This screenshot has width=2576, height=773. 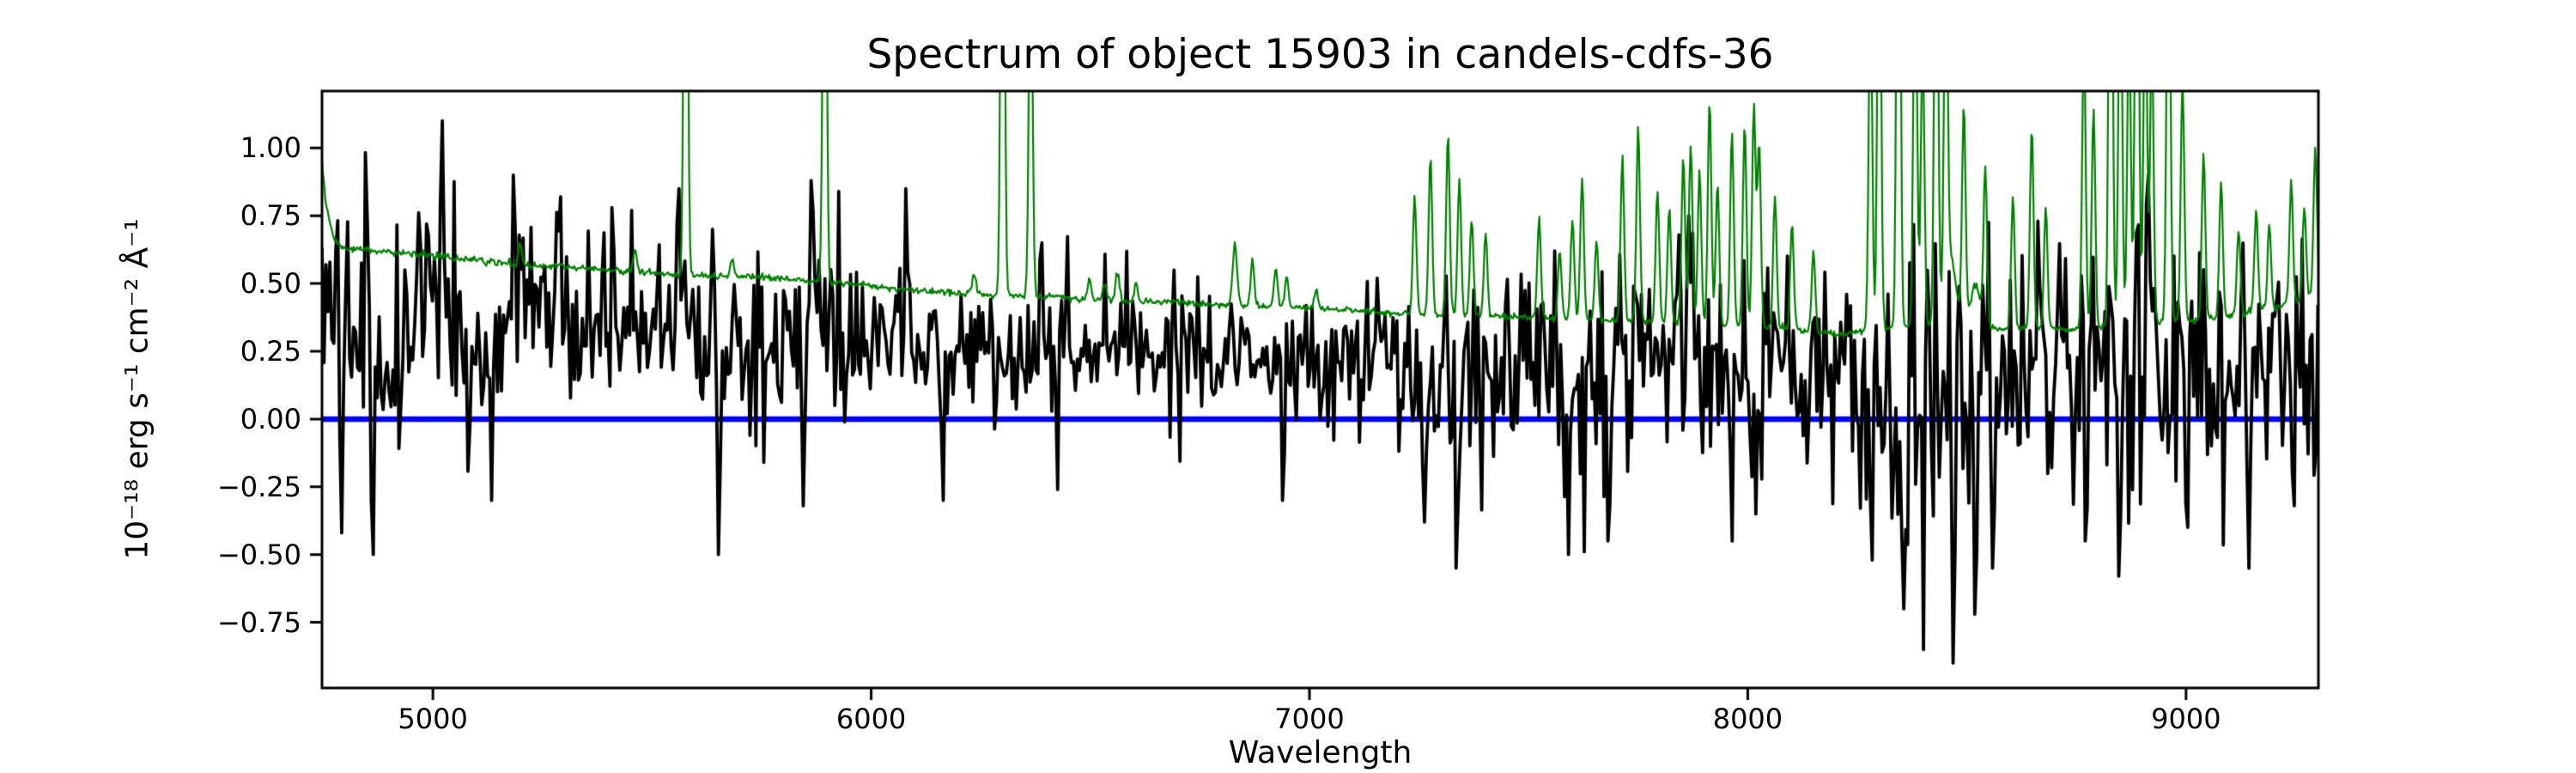 What do you see at coordinates (1320, 752) in the screenshot?
I see `x-axis-label: Wavelength` at bounding box center [1320, 752].